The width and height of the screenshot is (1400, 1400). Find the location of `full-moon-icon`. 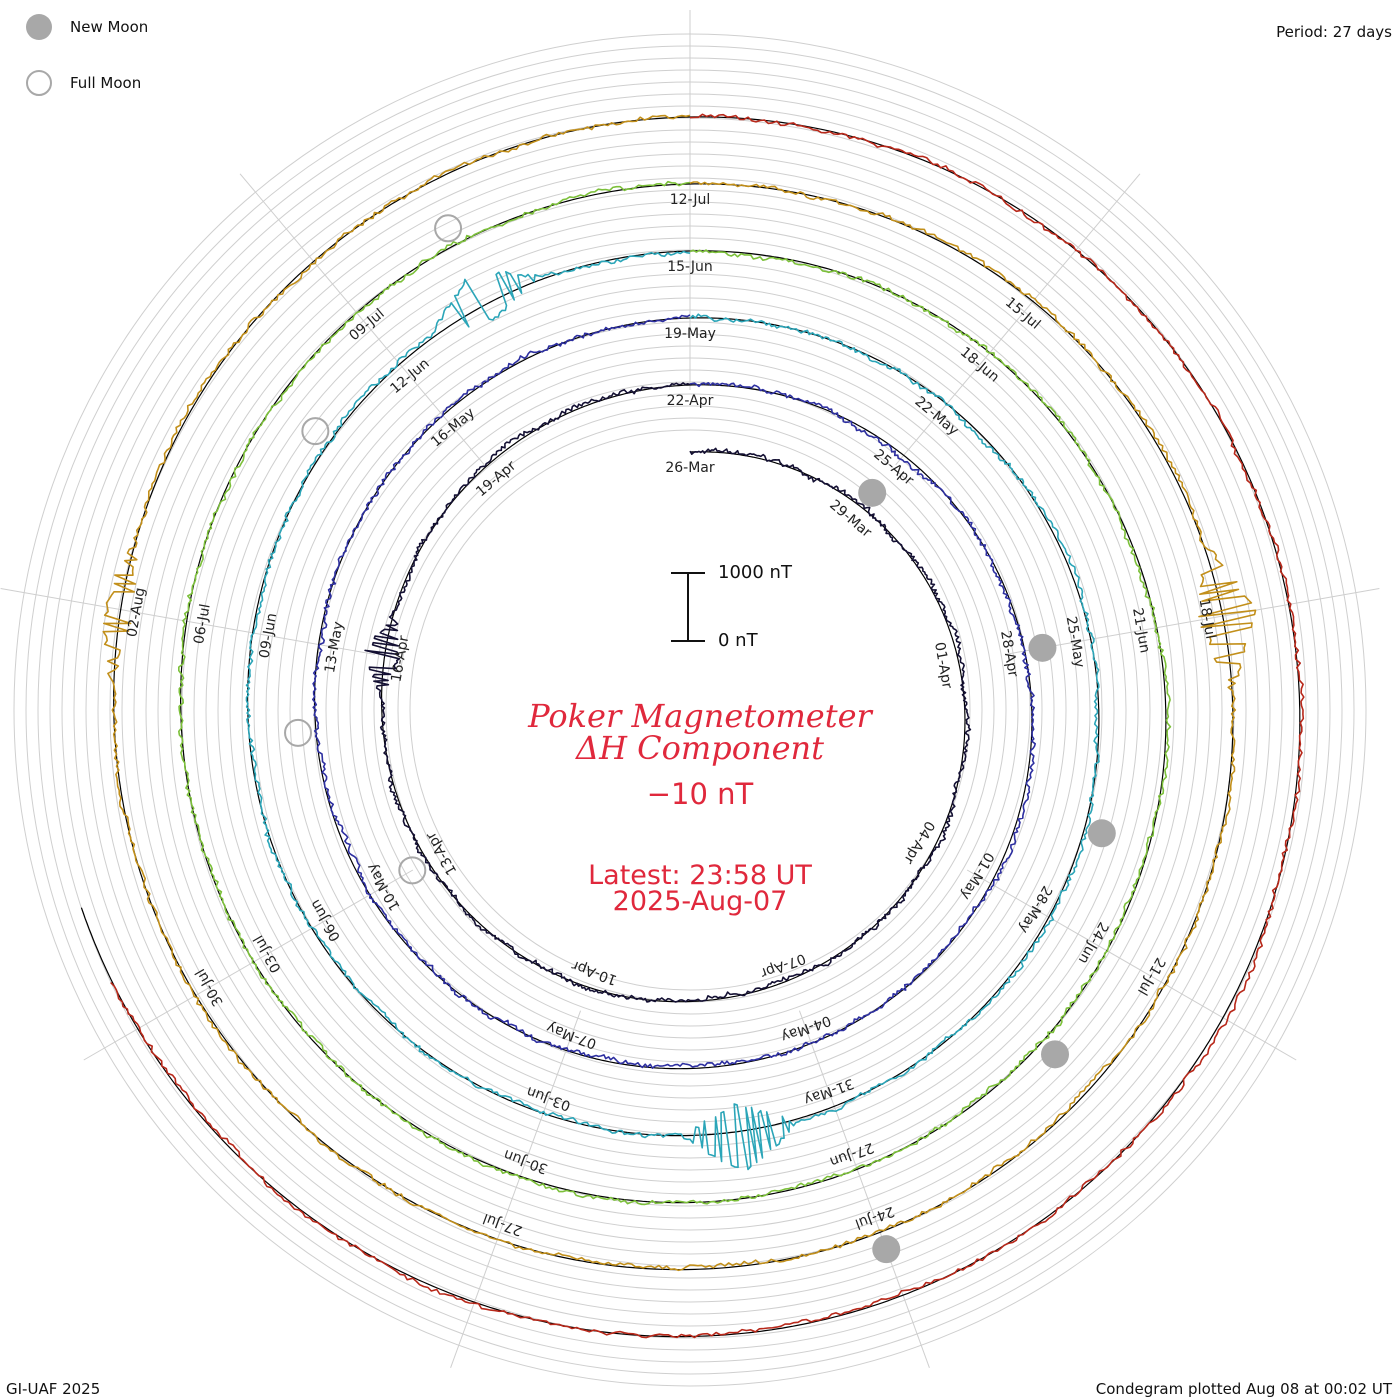

full-moon-icon is located at coordinates (39, 83).